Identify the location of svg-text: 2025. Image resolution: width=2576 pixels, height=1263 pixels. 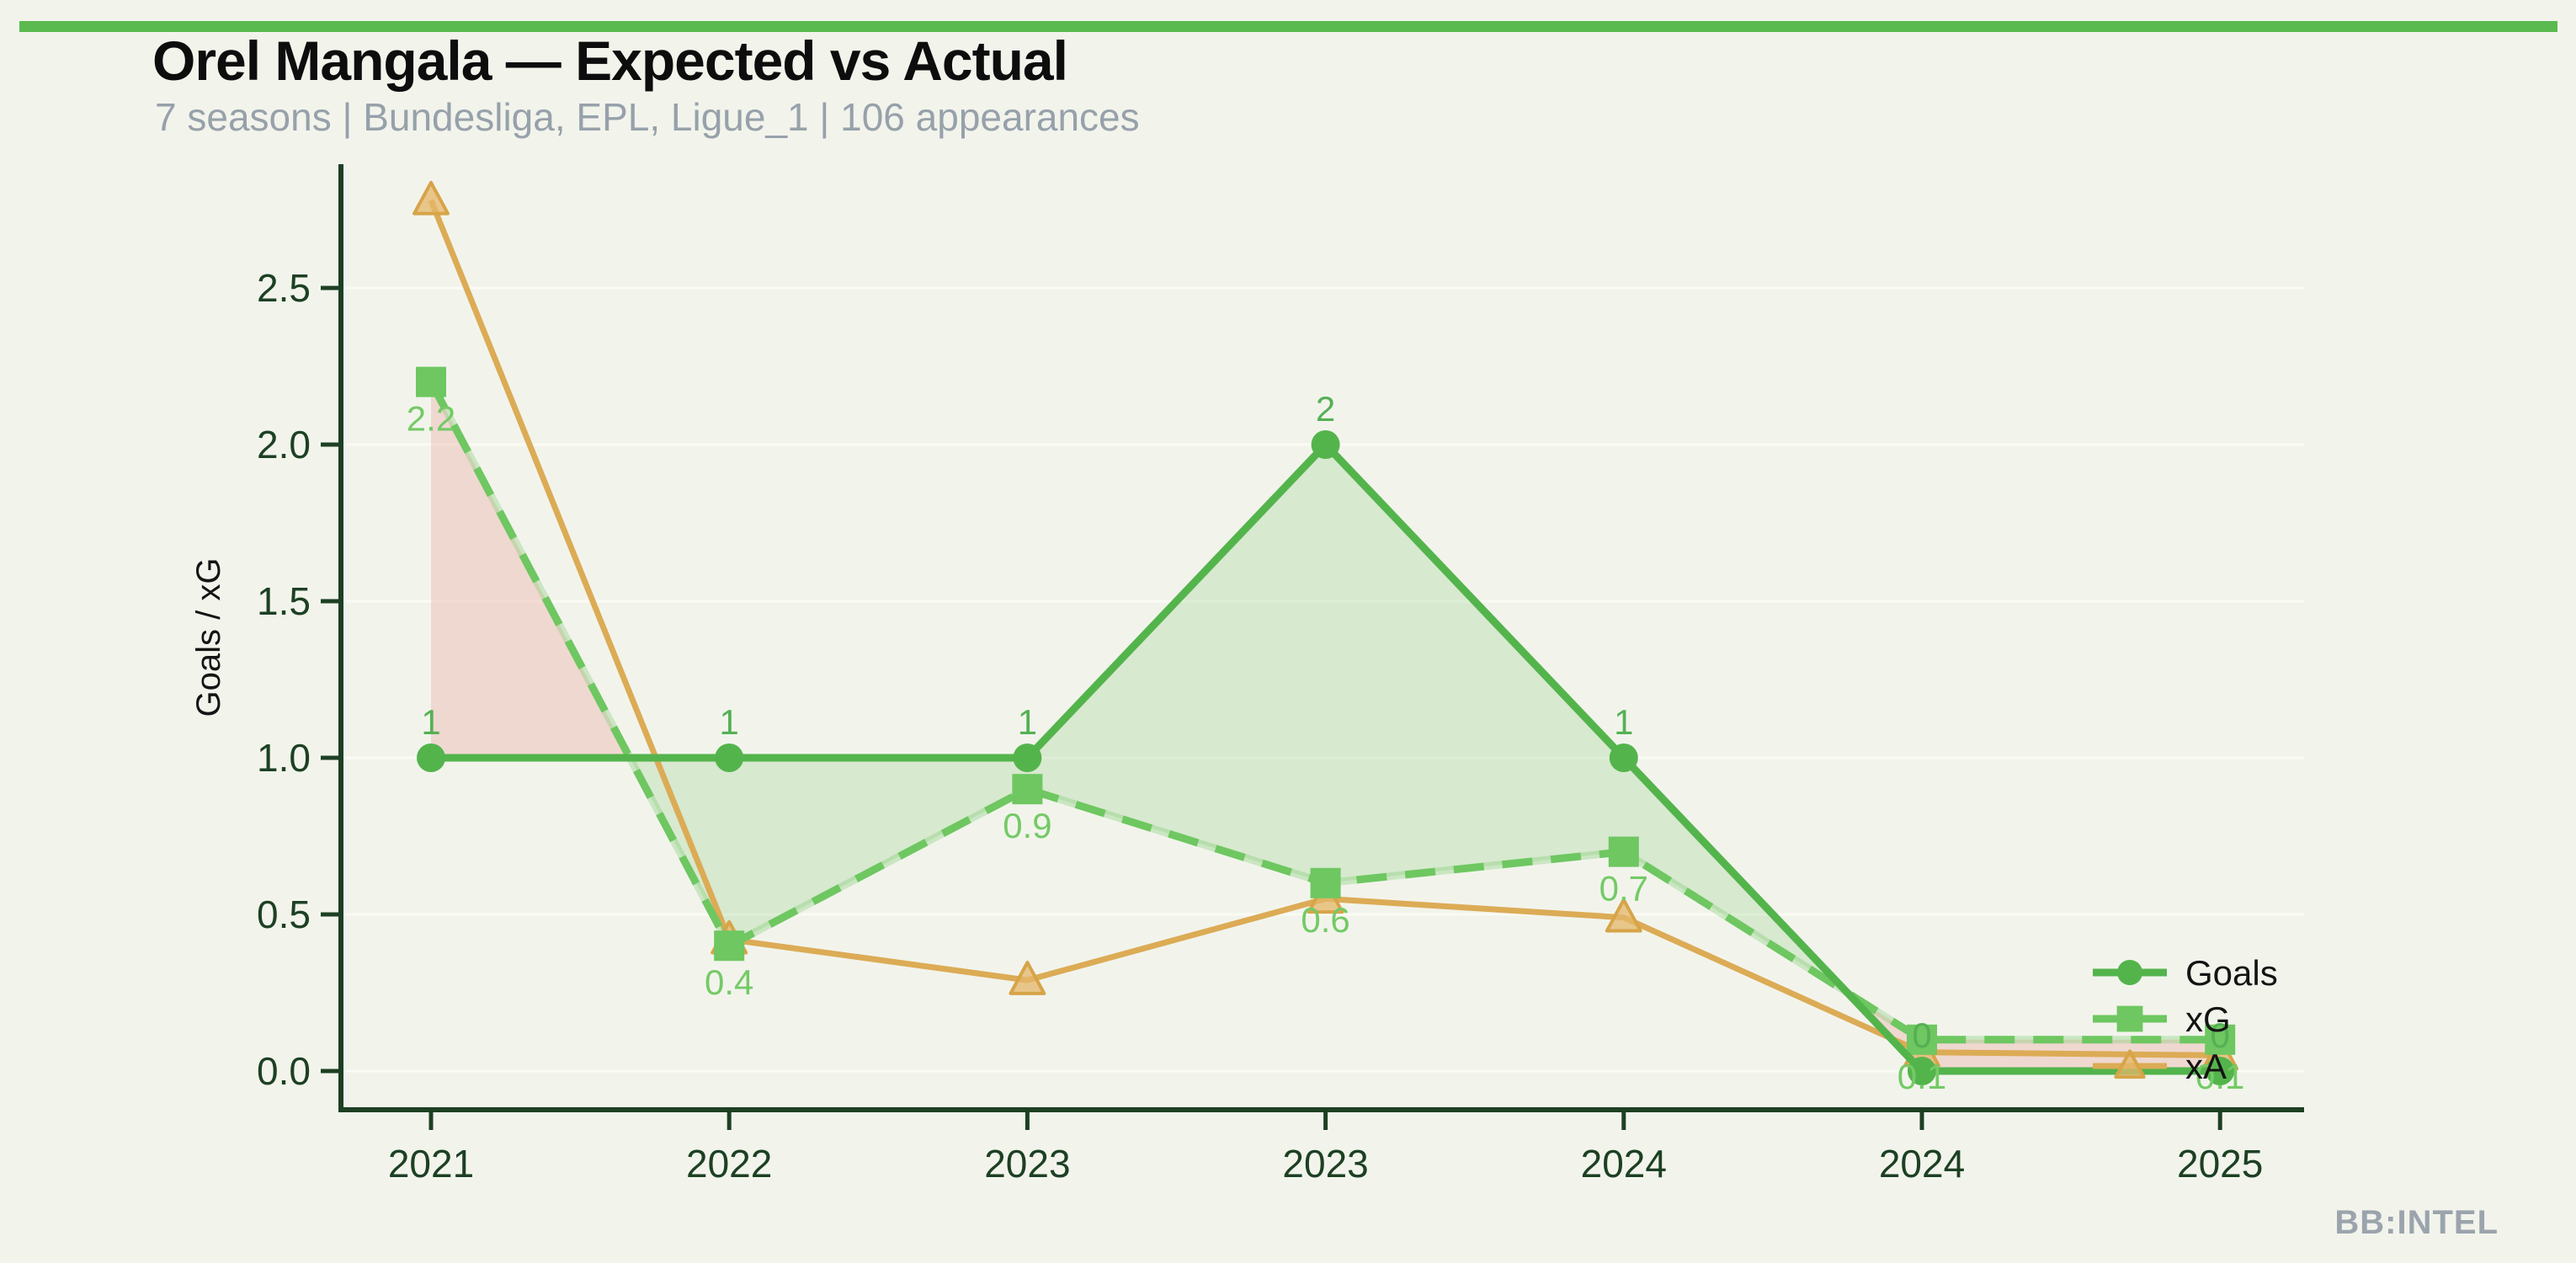
(2220, 1164).